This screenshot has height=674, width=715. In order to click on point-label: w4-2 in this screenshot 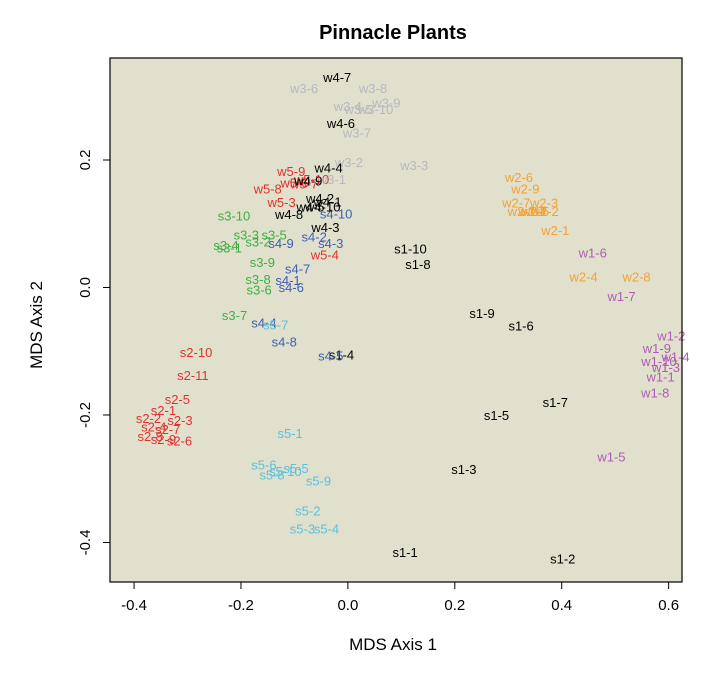, I will do `click(319, 198)`.